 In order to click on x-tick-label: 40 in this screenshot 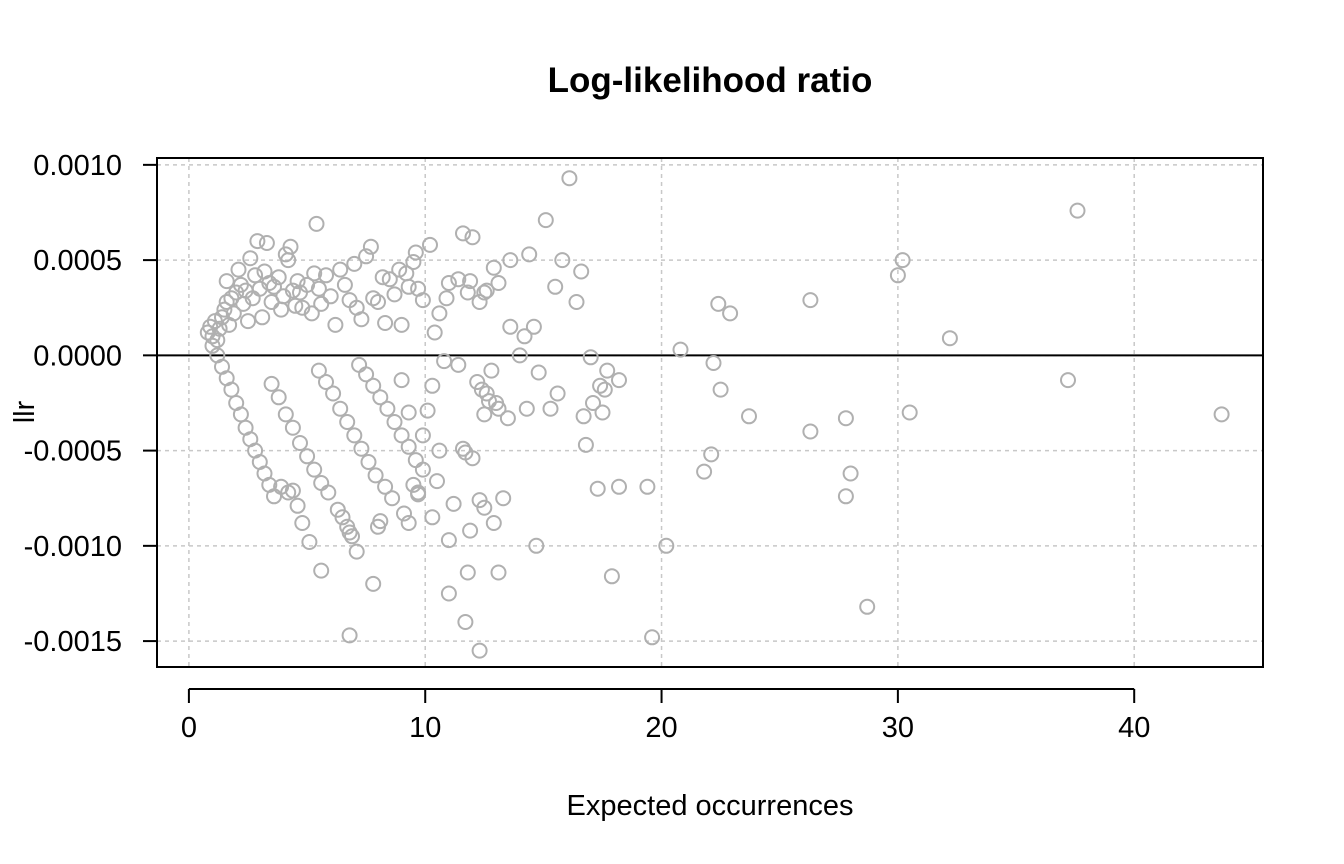, I will do `click(1134, 728)`.